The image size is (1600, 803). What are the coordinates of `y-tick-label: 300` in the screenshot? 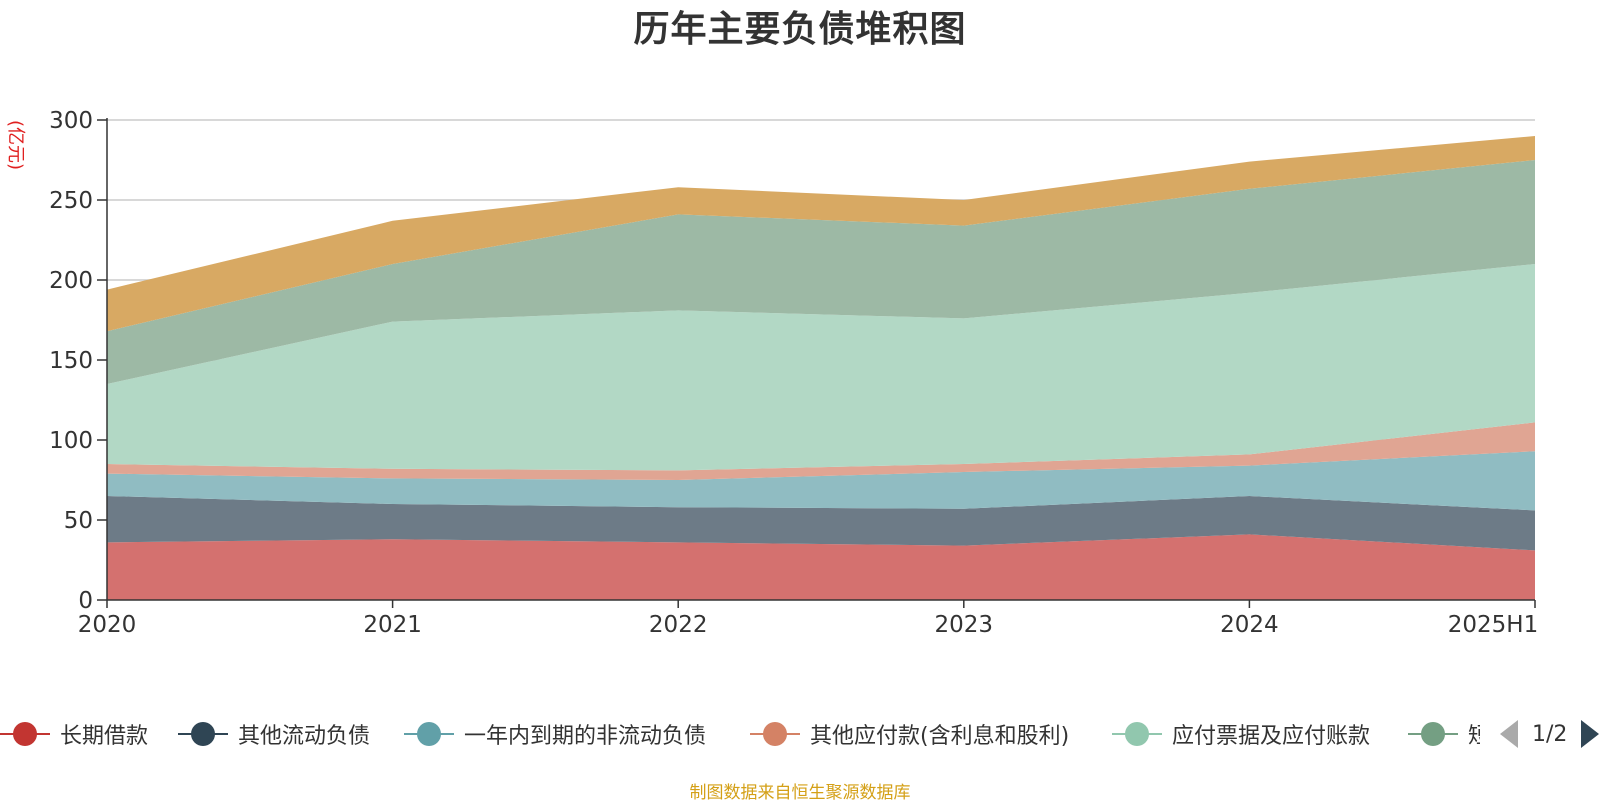 It's located at (71, 121).